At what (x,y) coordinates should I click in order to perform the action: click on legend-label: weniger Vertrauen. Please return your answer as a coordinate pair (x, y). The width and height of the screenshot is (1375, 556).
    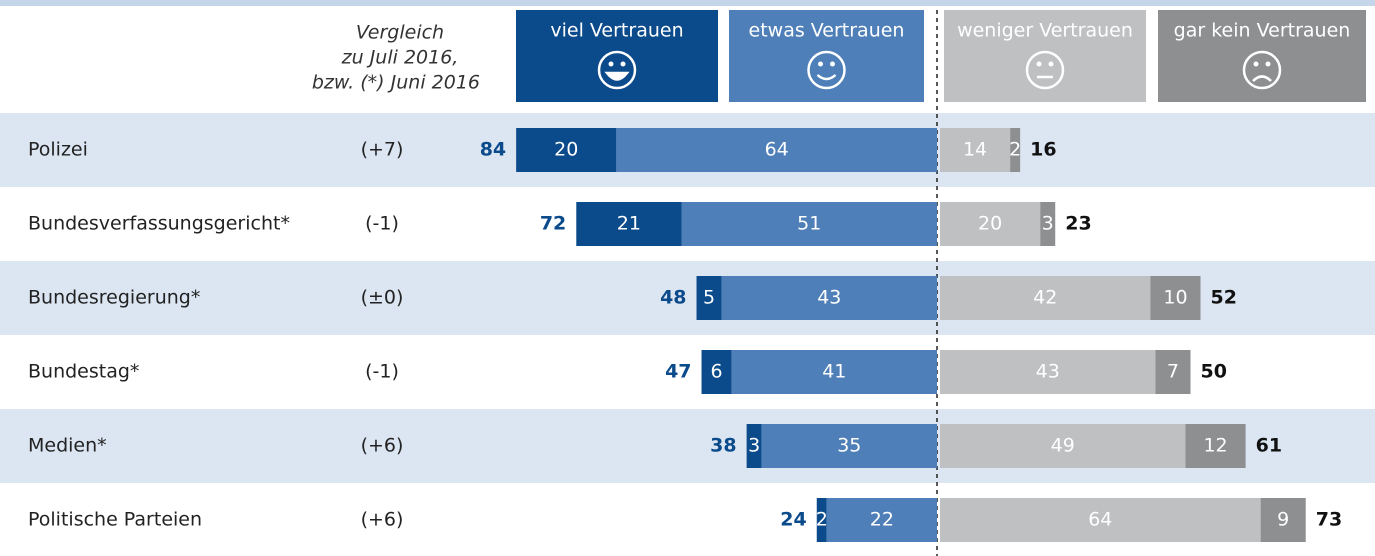
    Looking at the image, I should click on (1045, 31).